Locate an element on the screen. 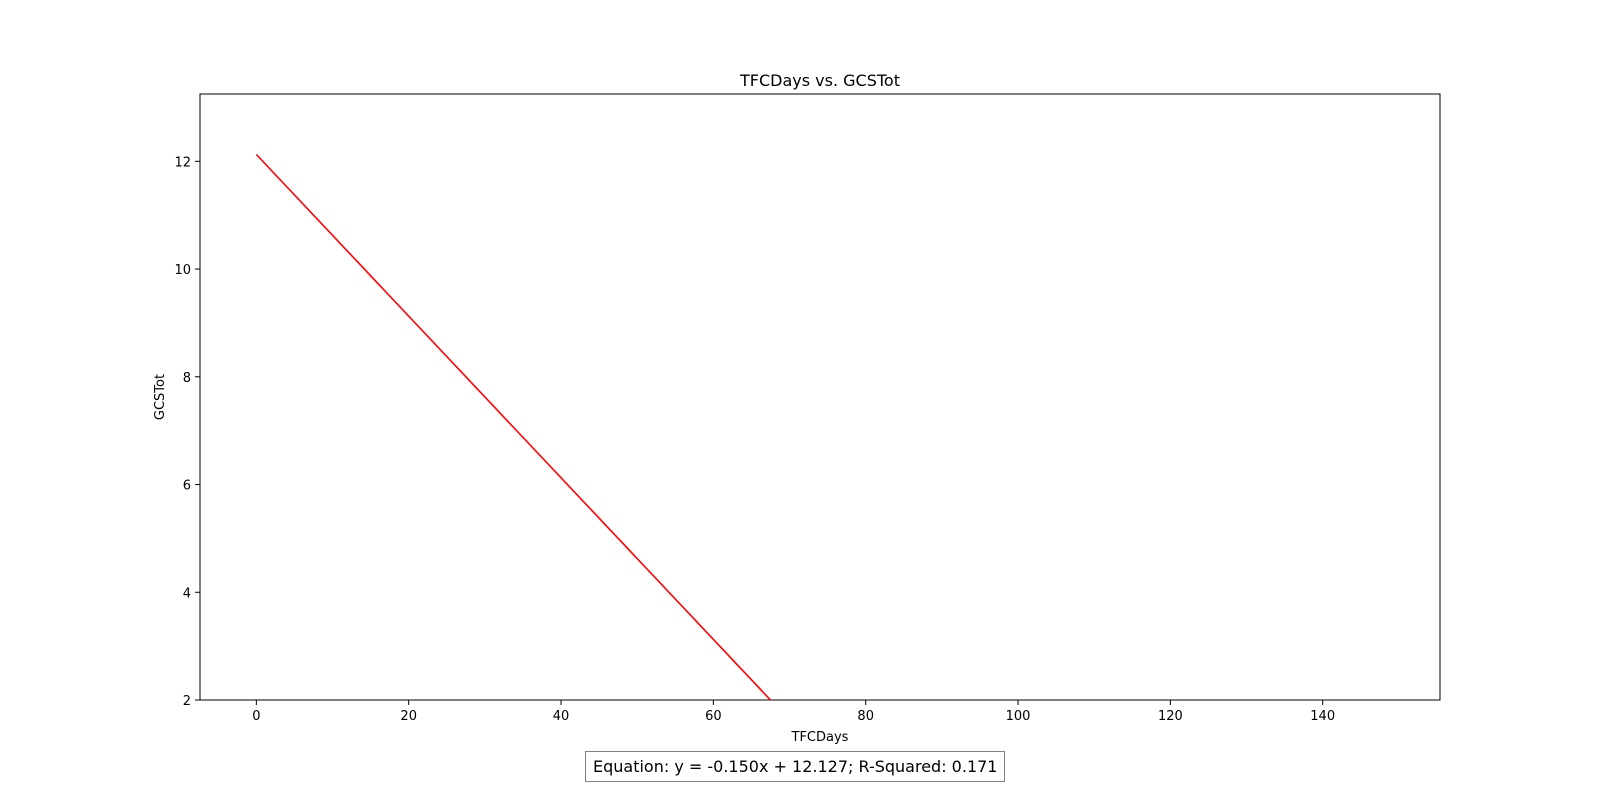 Image resolution: width=1600 pixels, height=787 pixels. y-axis: 2 4 6 8 10 12 is located at coordinates (187, 432).